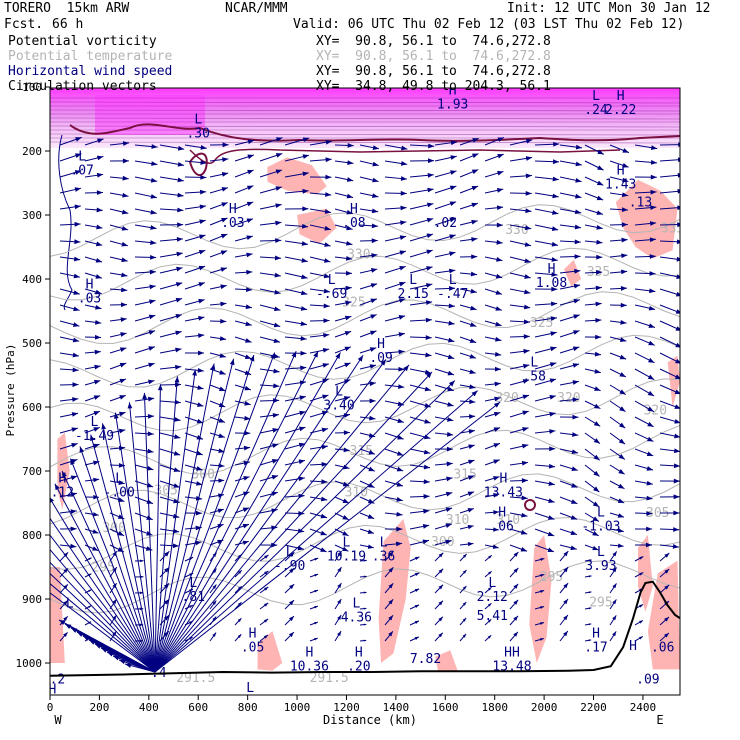 Image resolution: width=740 pixels, height=740 pixels. What do you see at coordinates (657, 513) in the screenshot?
I see `theta-label: 305` at bounding box center [657, 513].